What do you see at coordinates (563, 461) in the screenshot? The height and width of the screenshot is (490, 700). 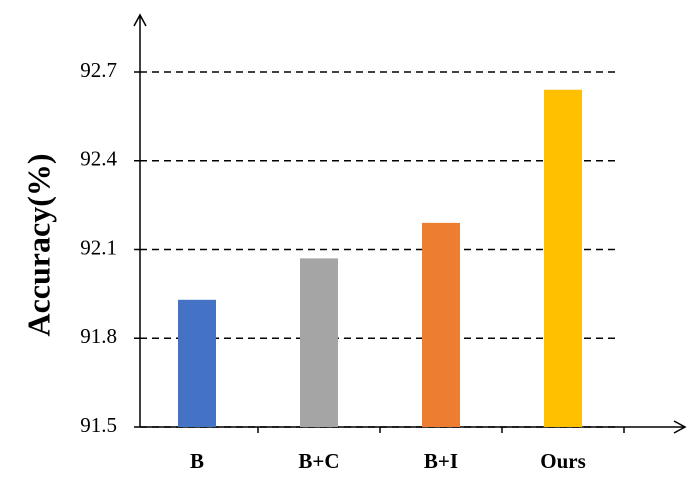 I see `x-tick-label: Ours` at bounding box center [563, 461].